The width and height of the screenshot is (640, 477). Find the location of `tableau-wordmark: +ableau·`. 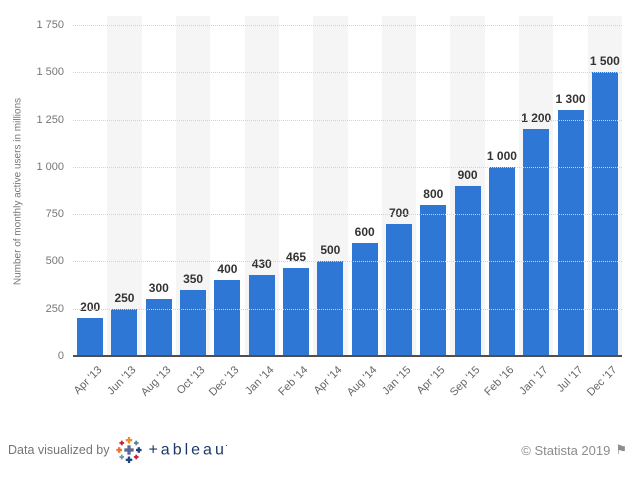

tableau-wordmark: +ableau· is located at coordinates (189, 449).